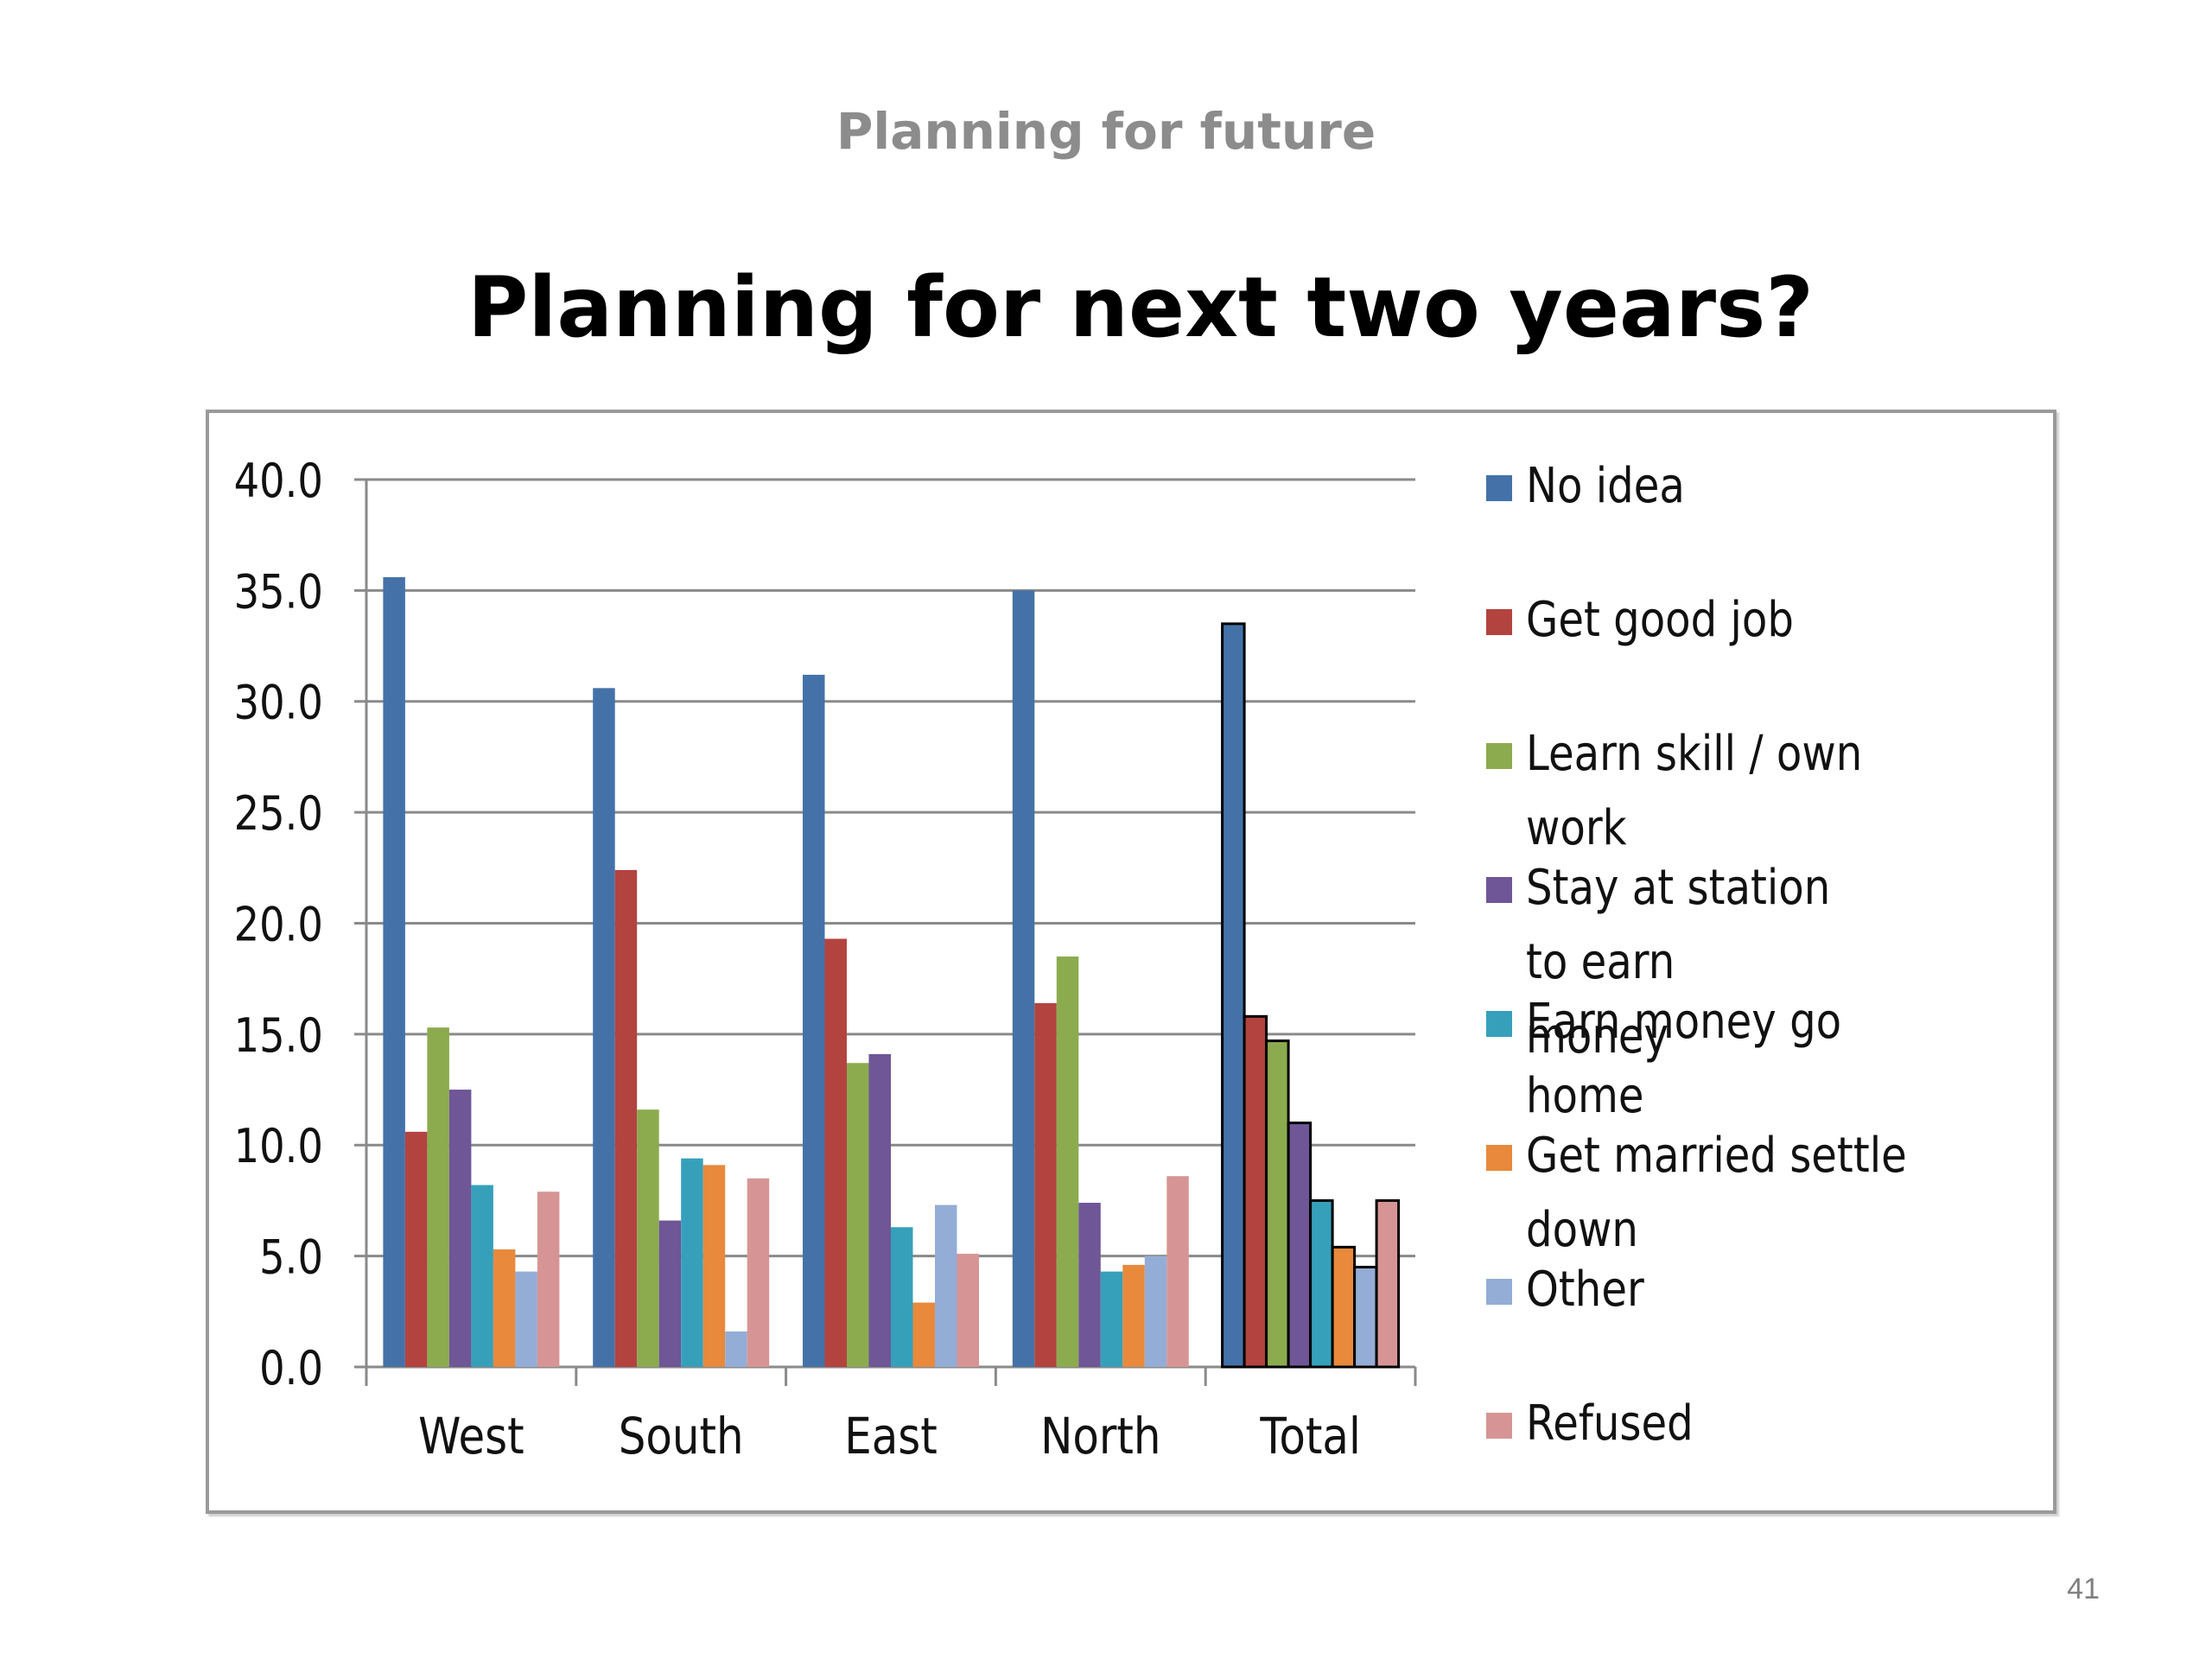  What do you see at coordinates (968, 1310) in the screenshot?
I see `bar-east-refused` at bounding box center [968, 1310].